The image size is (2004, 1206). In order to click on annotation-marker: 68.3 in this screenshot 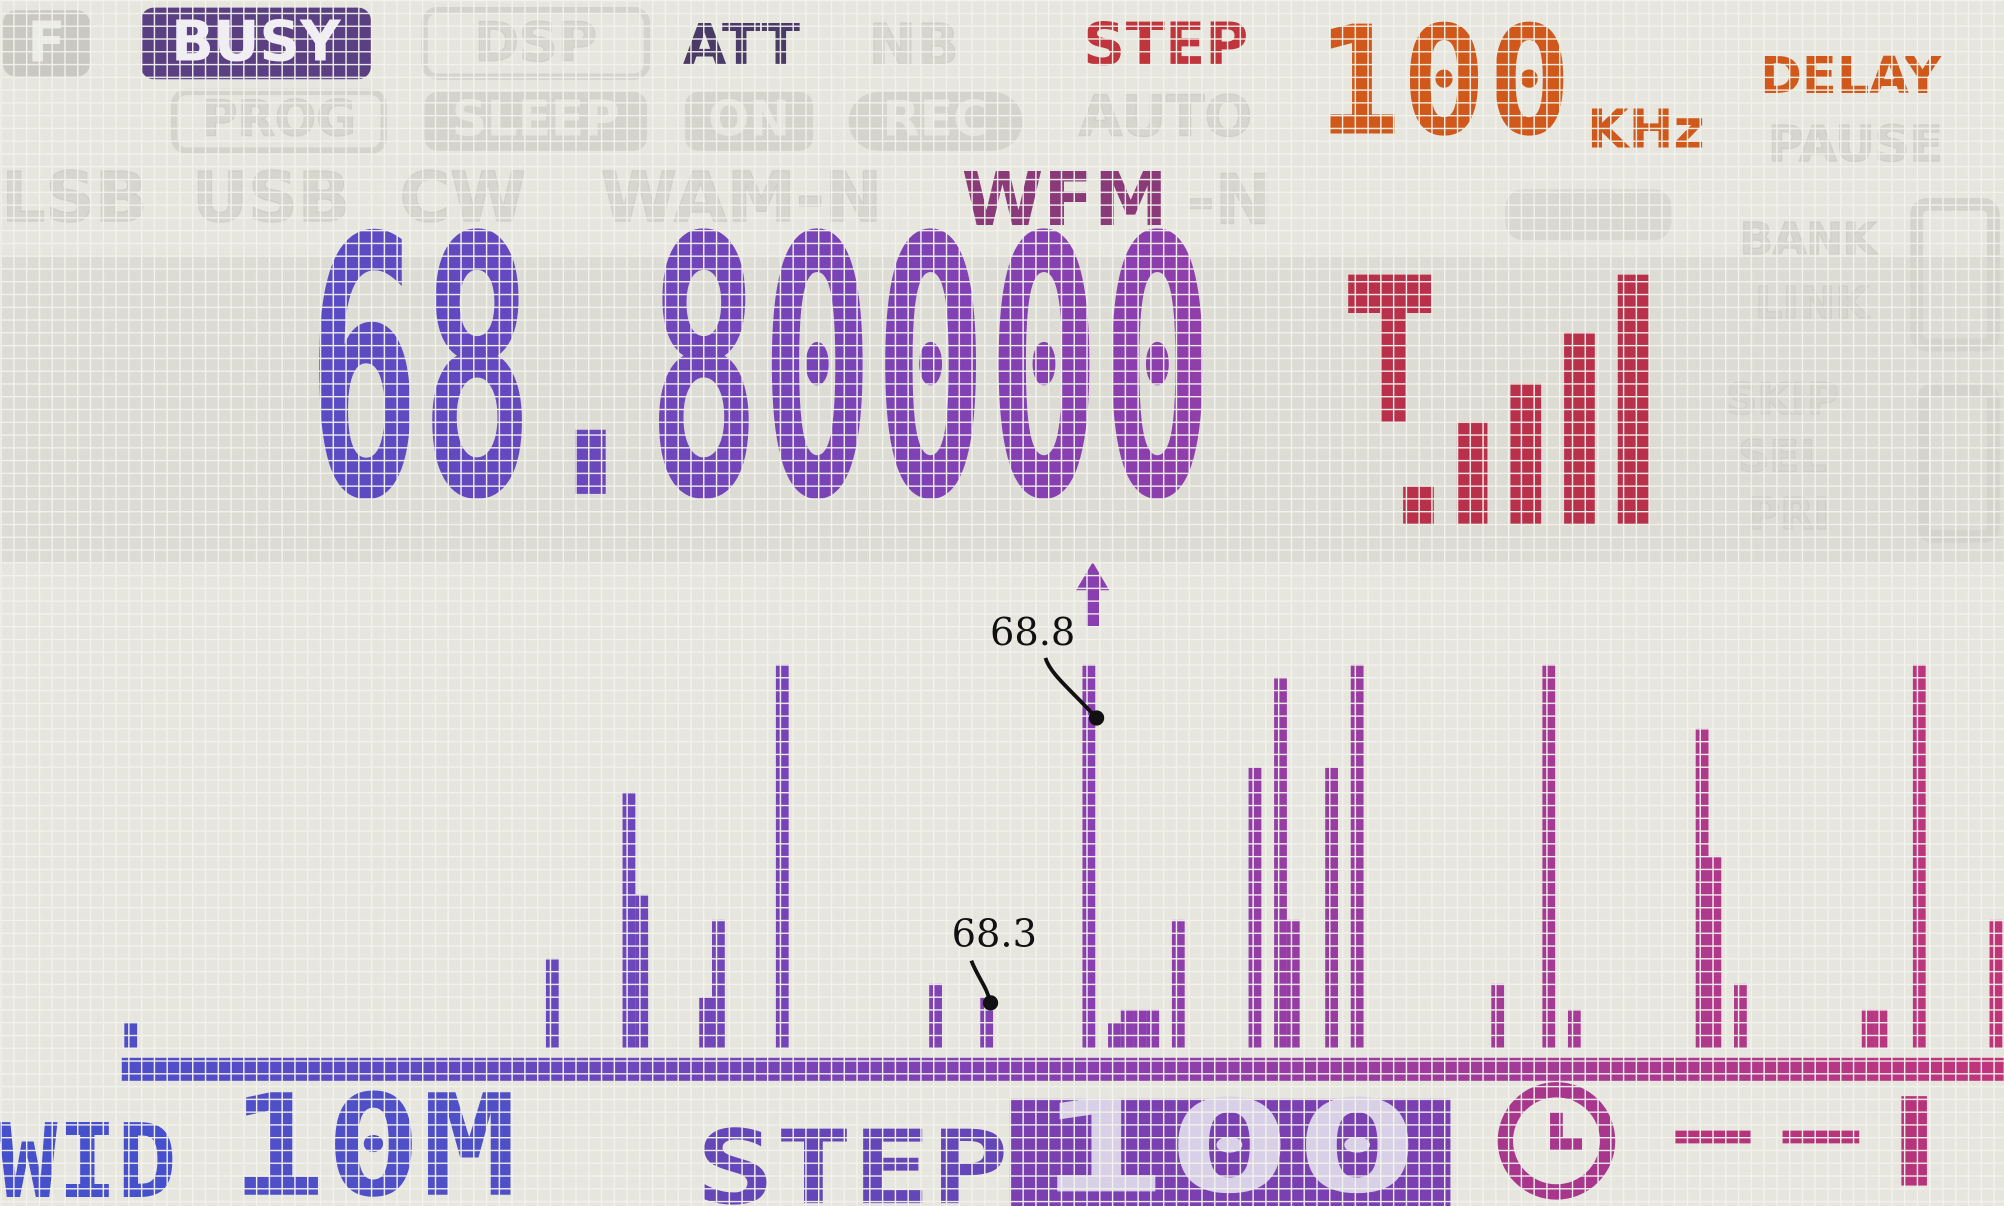, I will do `click(994, 933)`.